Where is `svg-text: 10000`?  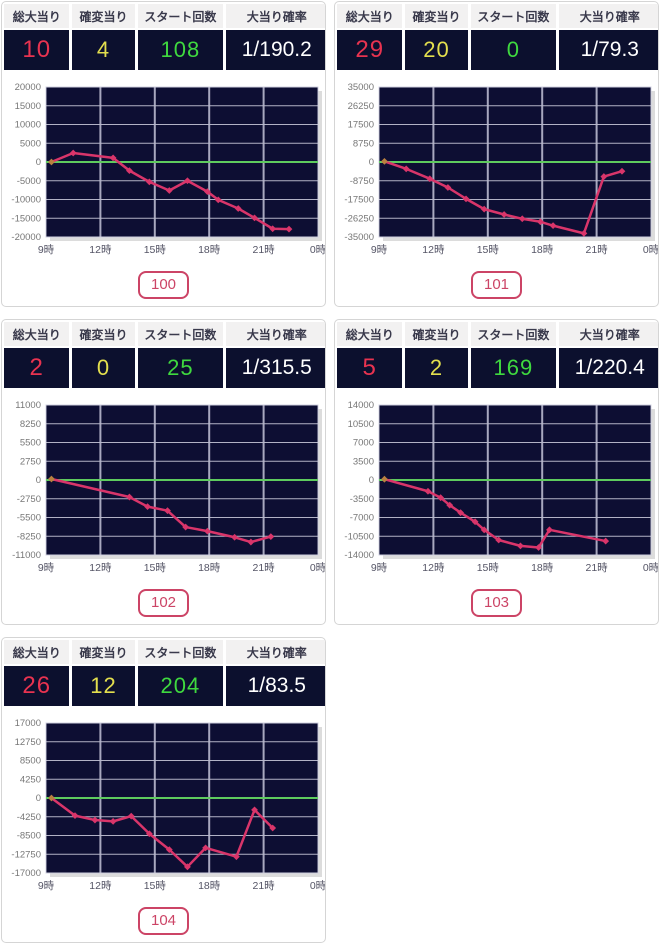
svg-text: 10000 is located at coordinates (28, 125).